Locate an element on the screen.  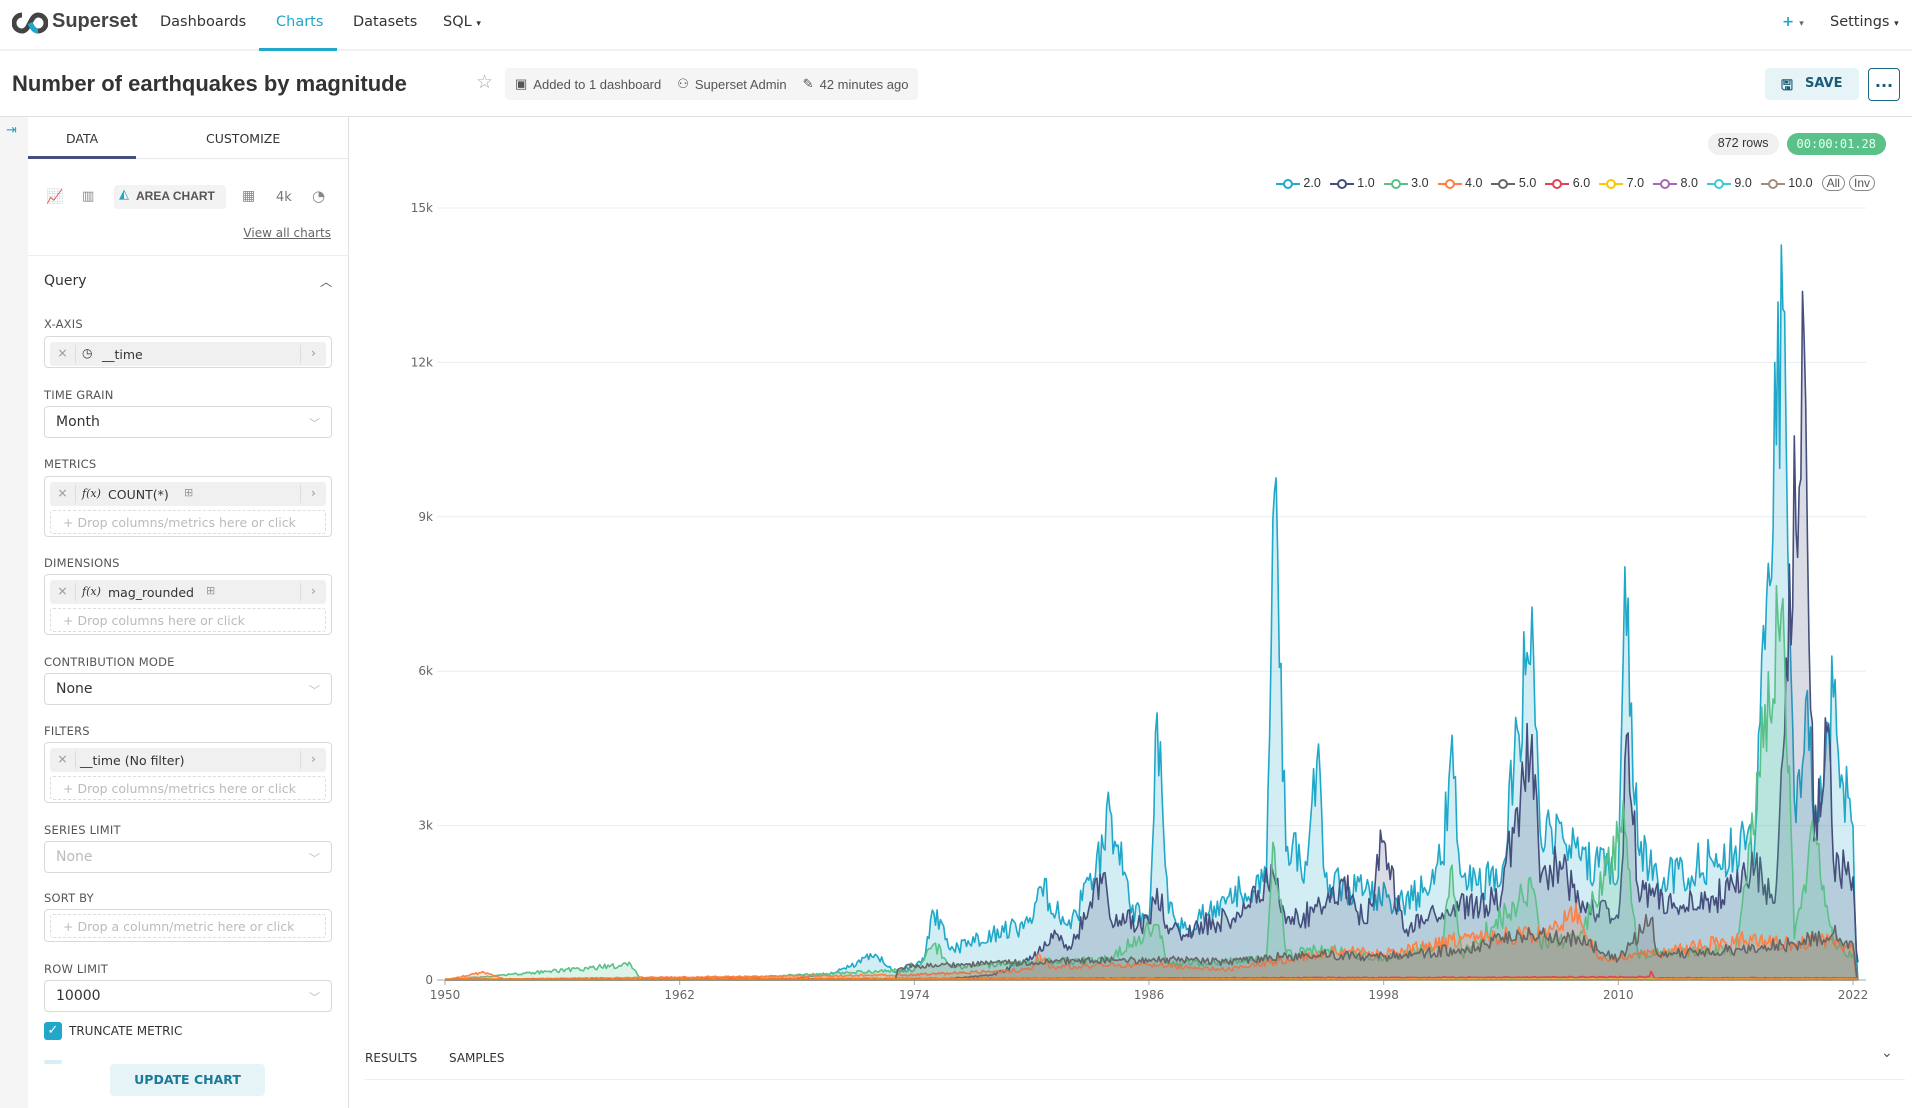
function-icon: f(x) is located at coordinates (91, 493).